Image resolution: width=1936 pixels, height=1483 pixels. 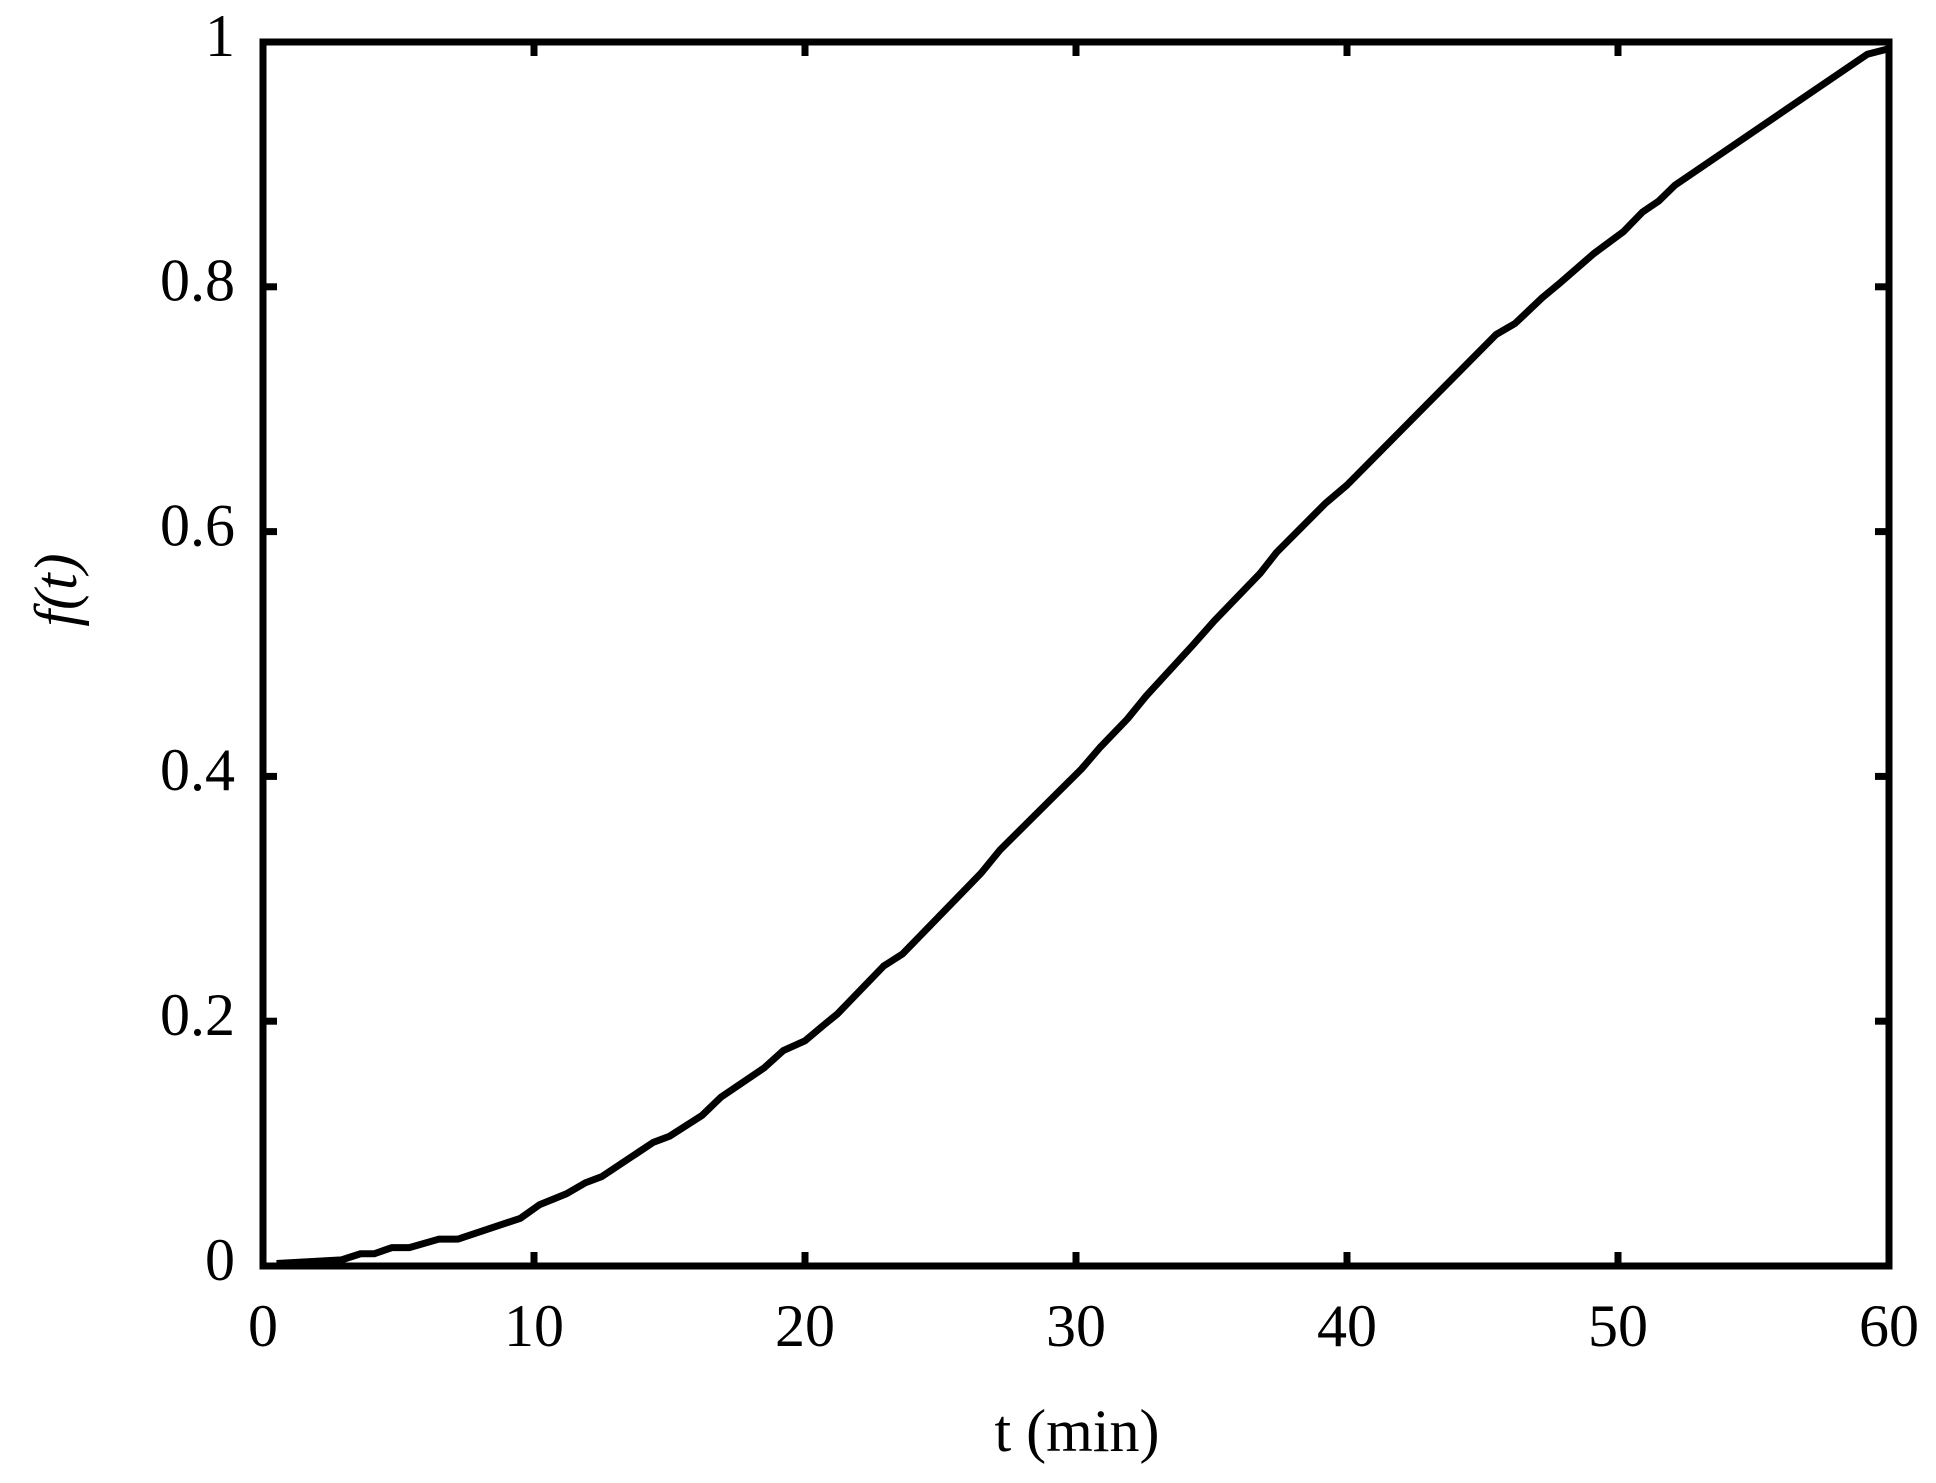 What do you see at coordinates (805, 1326) in the screenshot?
I see `x-tick-label: 20` at bounding box center [805, 1326].